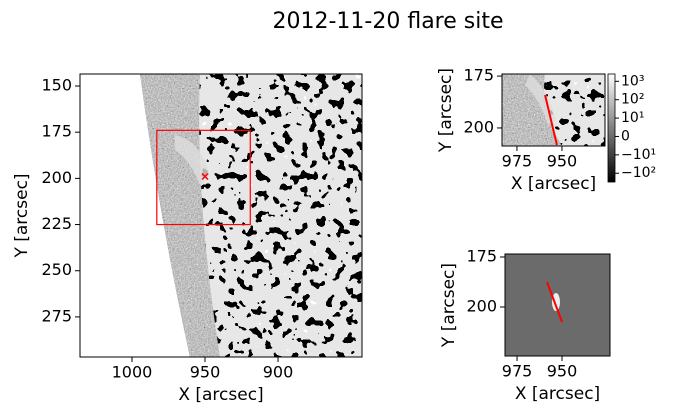  Describe the element at coordinates (387, 21) in the screenshot. I see `figure-title: 2012-11-20 flare site` at that location.